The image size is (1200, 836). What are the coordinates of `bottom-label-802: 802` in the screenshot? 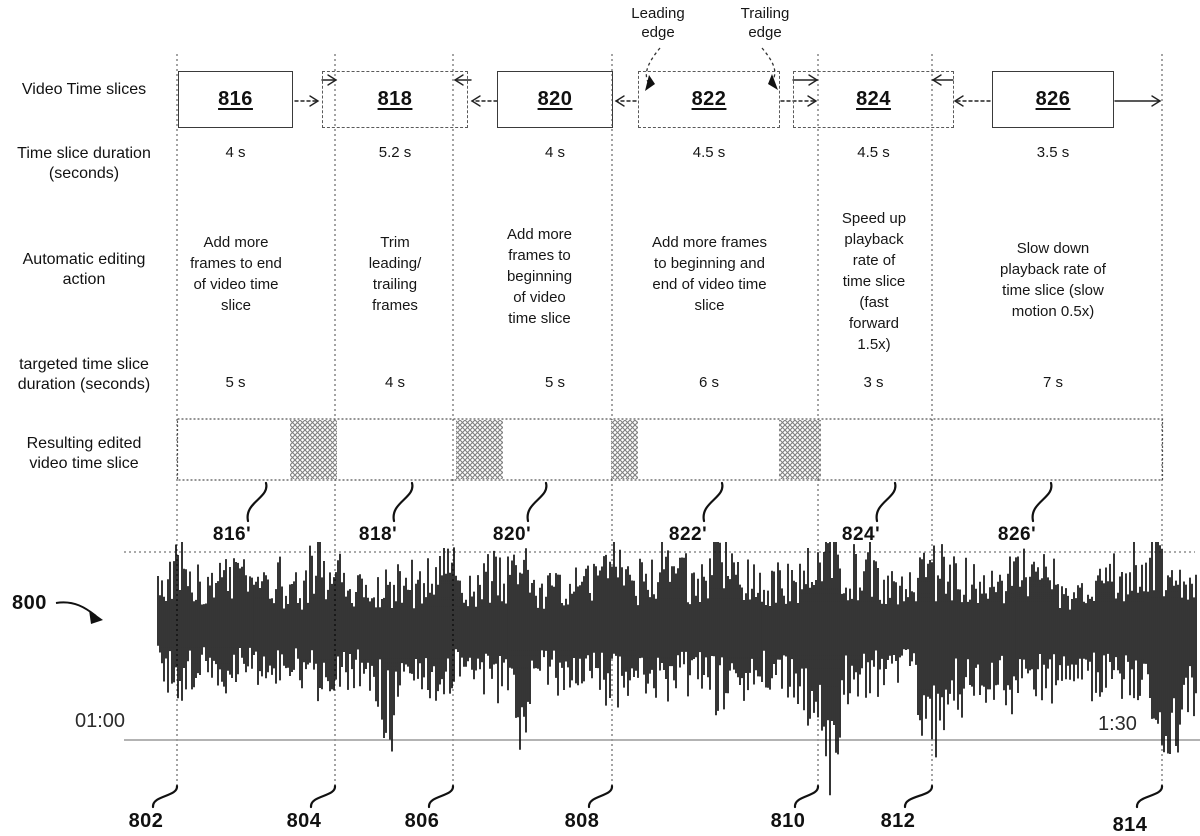 It's located at (146, 821).